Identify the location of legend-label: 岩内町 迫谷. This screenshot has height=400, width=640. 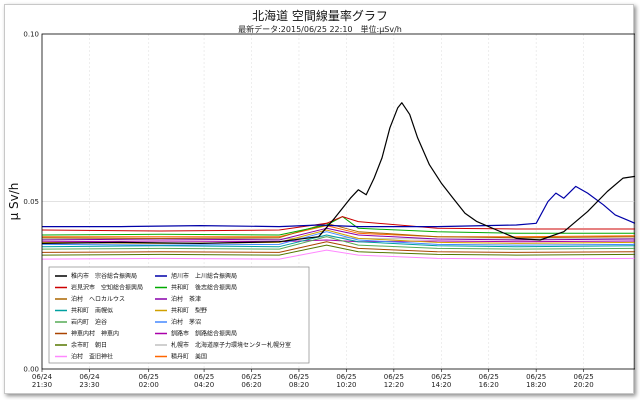
(89, 322).